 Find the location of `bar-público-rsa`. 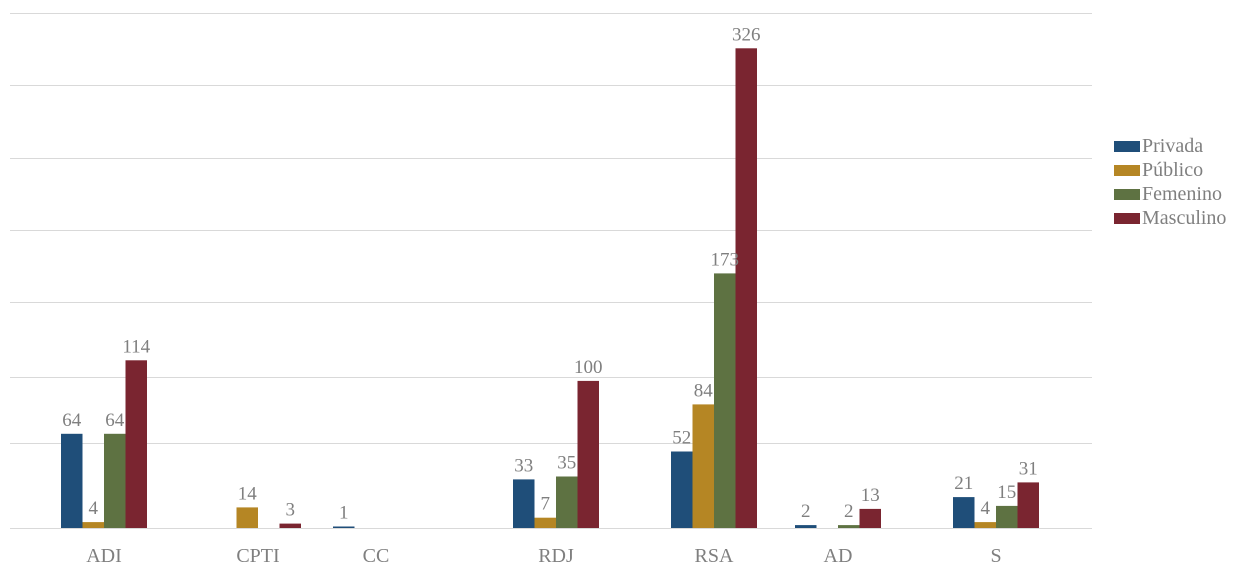

bar-público-rsa is located at coordinates (703, 466).